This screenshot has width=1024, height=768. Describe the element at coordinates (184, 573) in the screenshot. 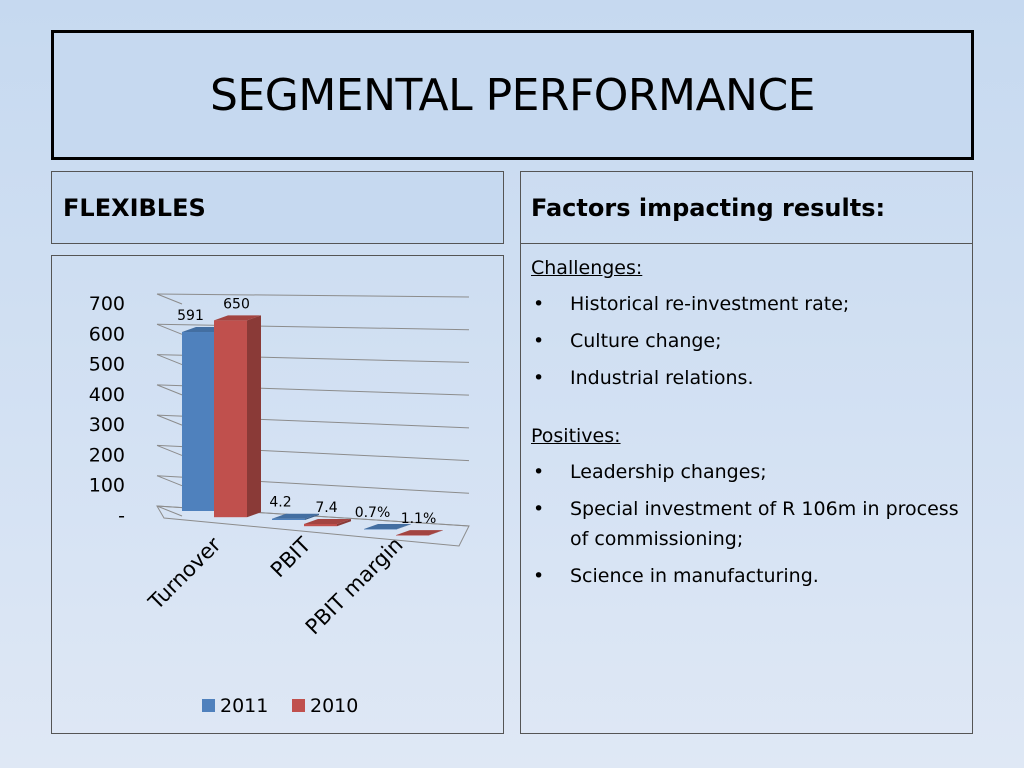

I see `x-tick-label: Turnover` at that location.